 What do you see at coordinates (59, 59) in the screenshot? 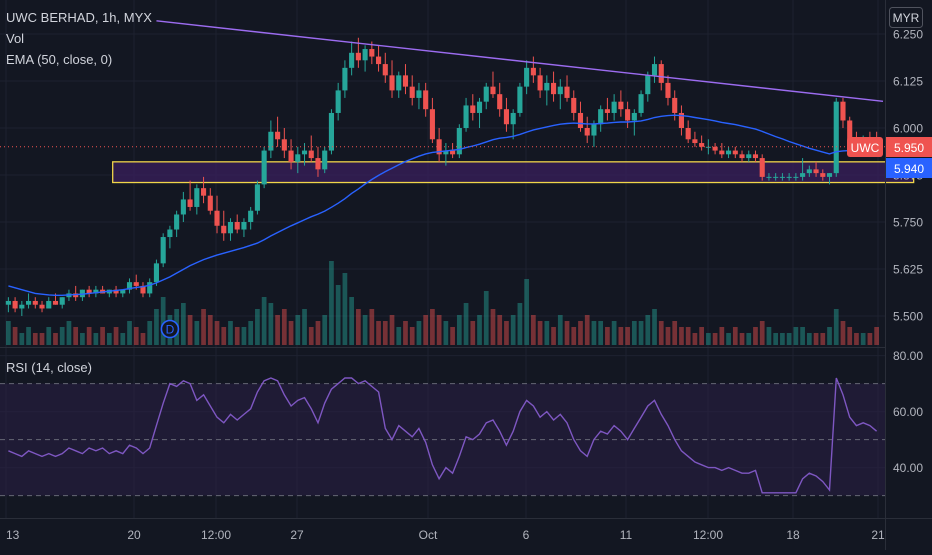
I see `ema-legend: EMA (50, close, 0)` at bounding box center [59, 59].